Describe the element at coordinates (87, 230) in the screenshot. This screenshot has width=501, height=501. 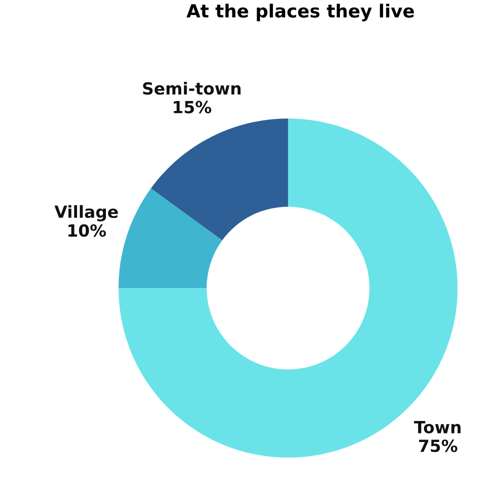
I see `data-label: 10%` at that location.